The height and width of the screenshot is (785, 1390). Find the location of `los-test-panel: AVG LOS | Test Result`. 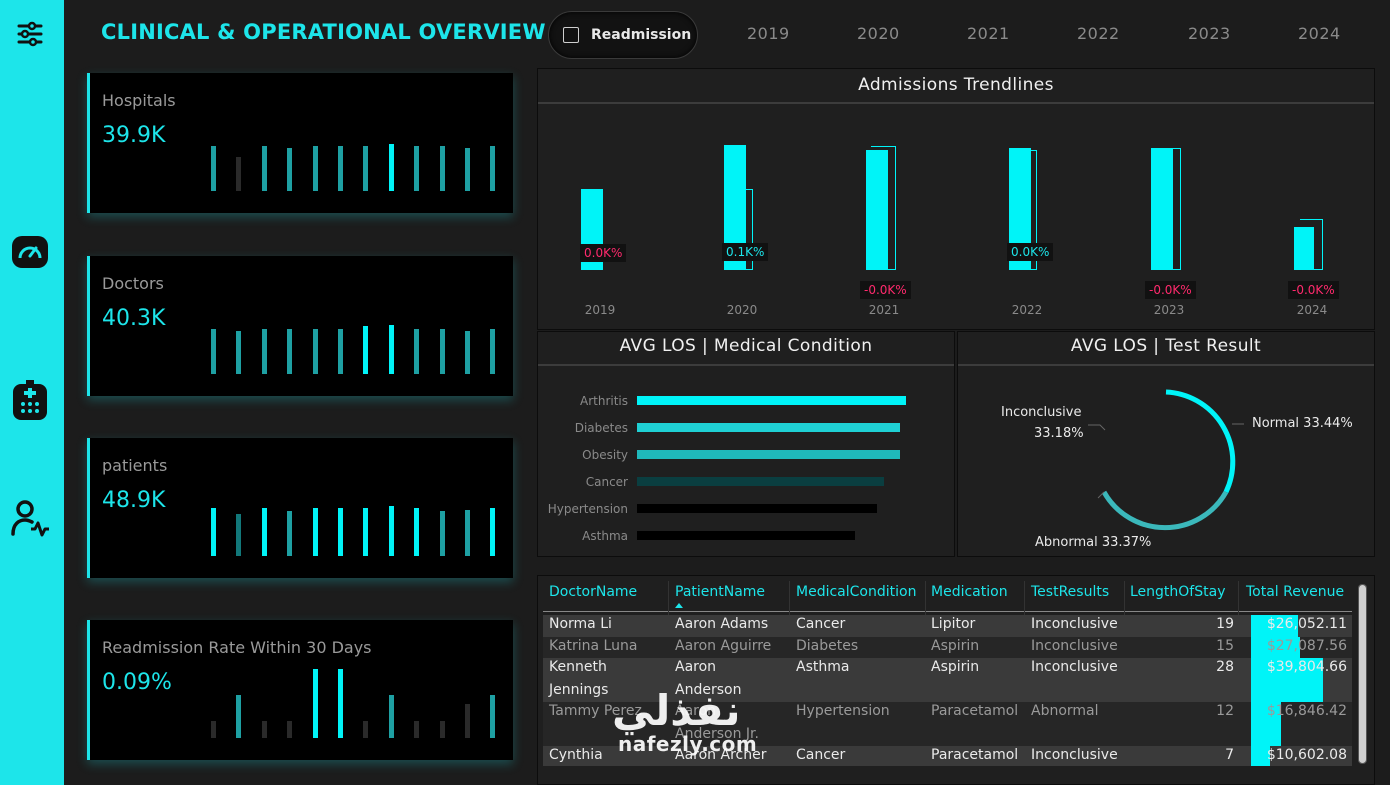

los-test-panel: AVG LOS | Test Result is located at coordinates (1166, 444).